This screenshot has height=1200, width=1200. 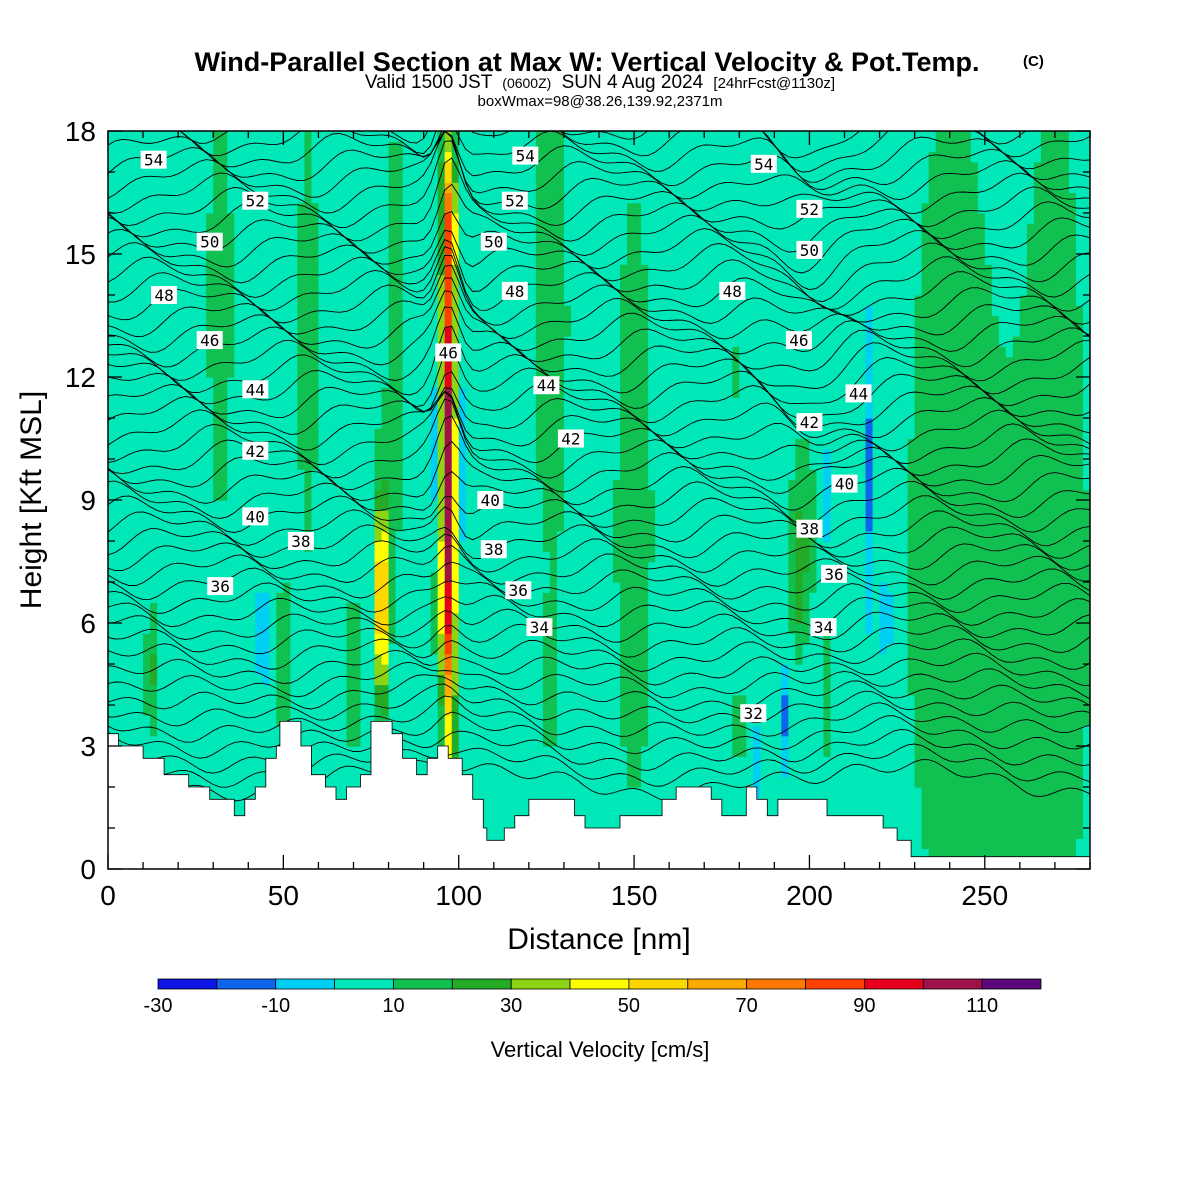 I want to click on theta-label: 40, so click(x=844, y=484).